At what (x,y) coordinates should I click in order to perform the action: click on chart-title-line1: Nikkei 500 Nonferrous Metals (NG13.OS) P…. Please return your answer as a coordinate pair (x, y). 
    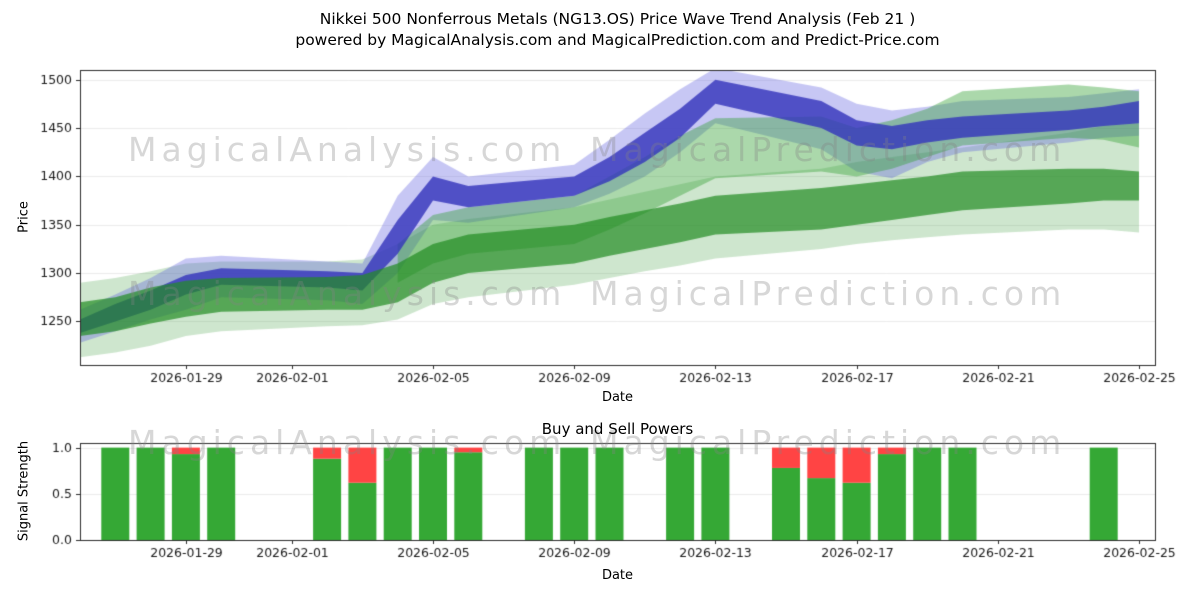
    Looking at the image, I should click on (617, 19).